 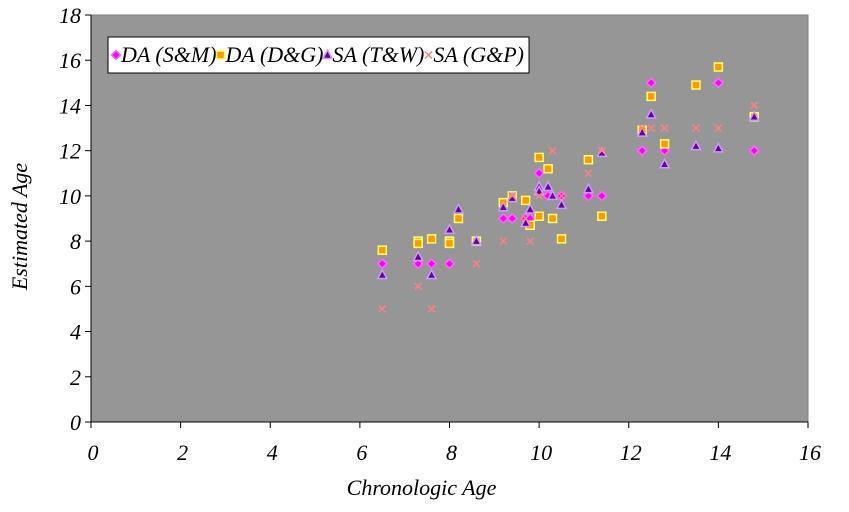 I want to click on x-tick-label: 0, so click(x=93, y=452).